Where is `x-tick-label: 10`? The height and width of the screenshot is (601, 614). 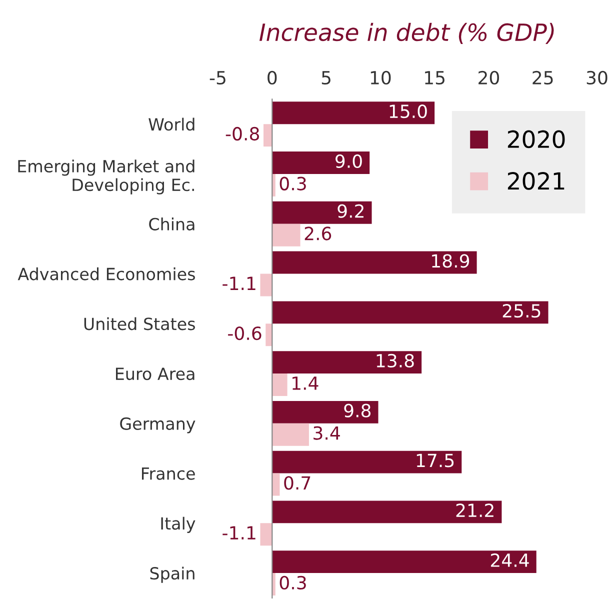
x-tick-label: 10 is located at coordinates (380, 77).